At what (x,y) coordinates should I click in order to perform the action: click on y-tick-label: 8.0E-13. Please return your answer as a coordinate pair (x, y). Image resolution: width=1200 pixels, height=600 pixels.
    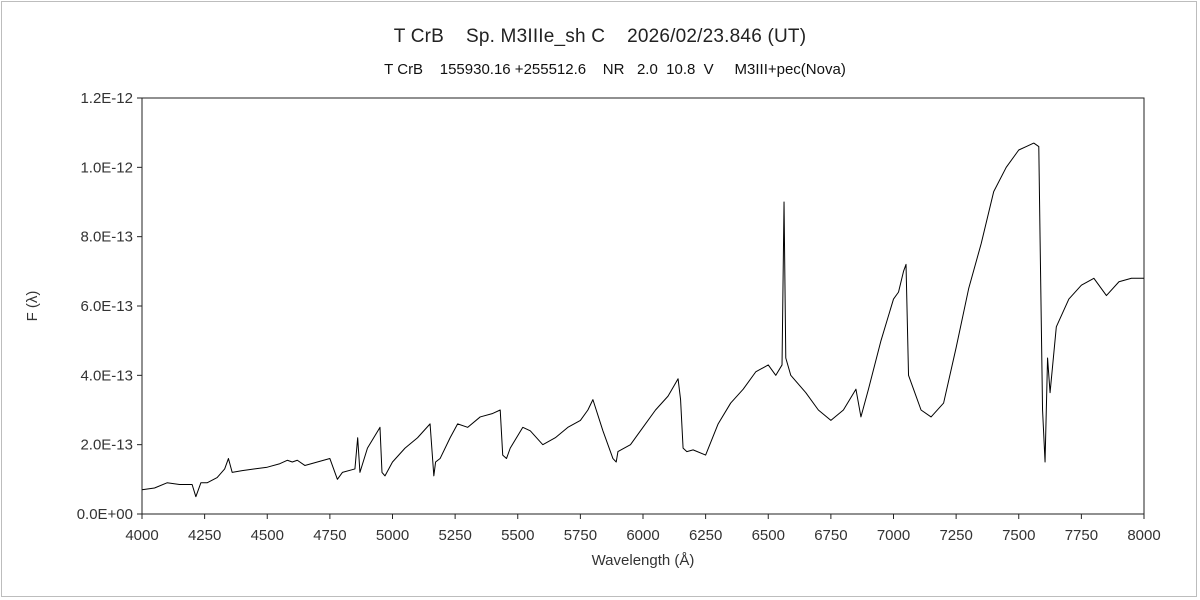
    Looking at the image, I should click on (106, 237).